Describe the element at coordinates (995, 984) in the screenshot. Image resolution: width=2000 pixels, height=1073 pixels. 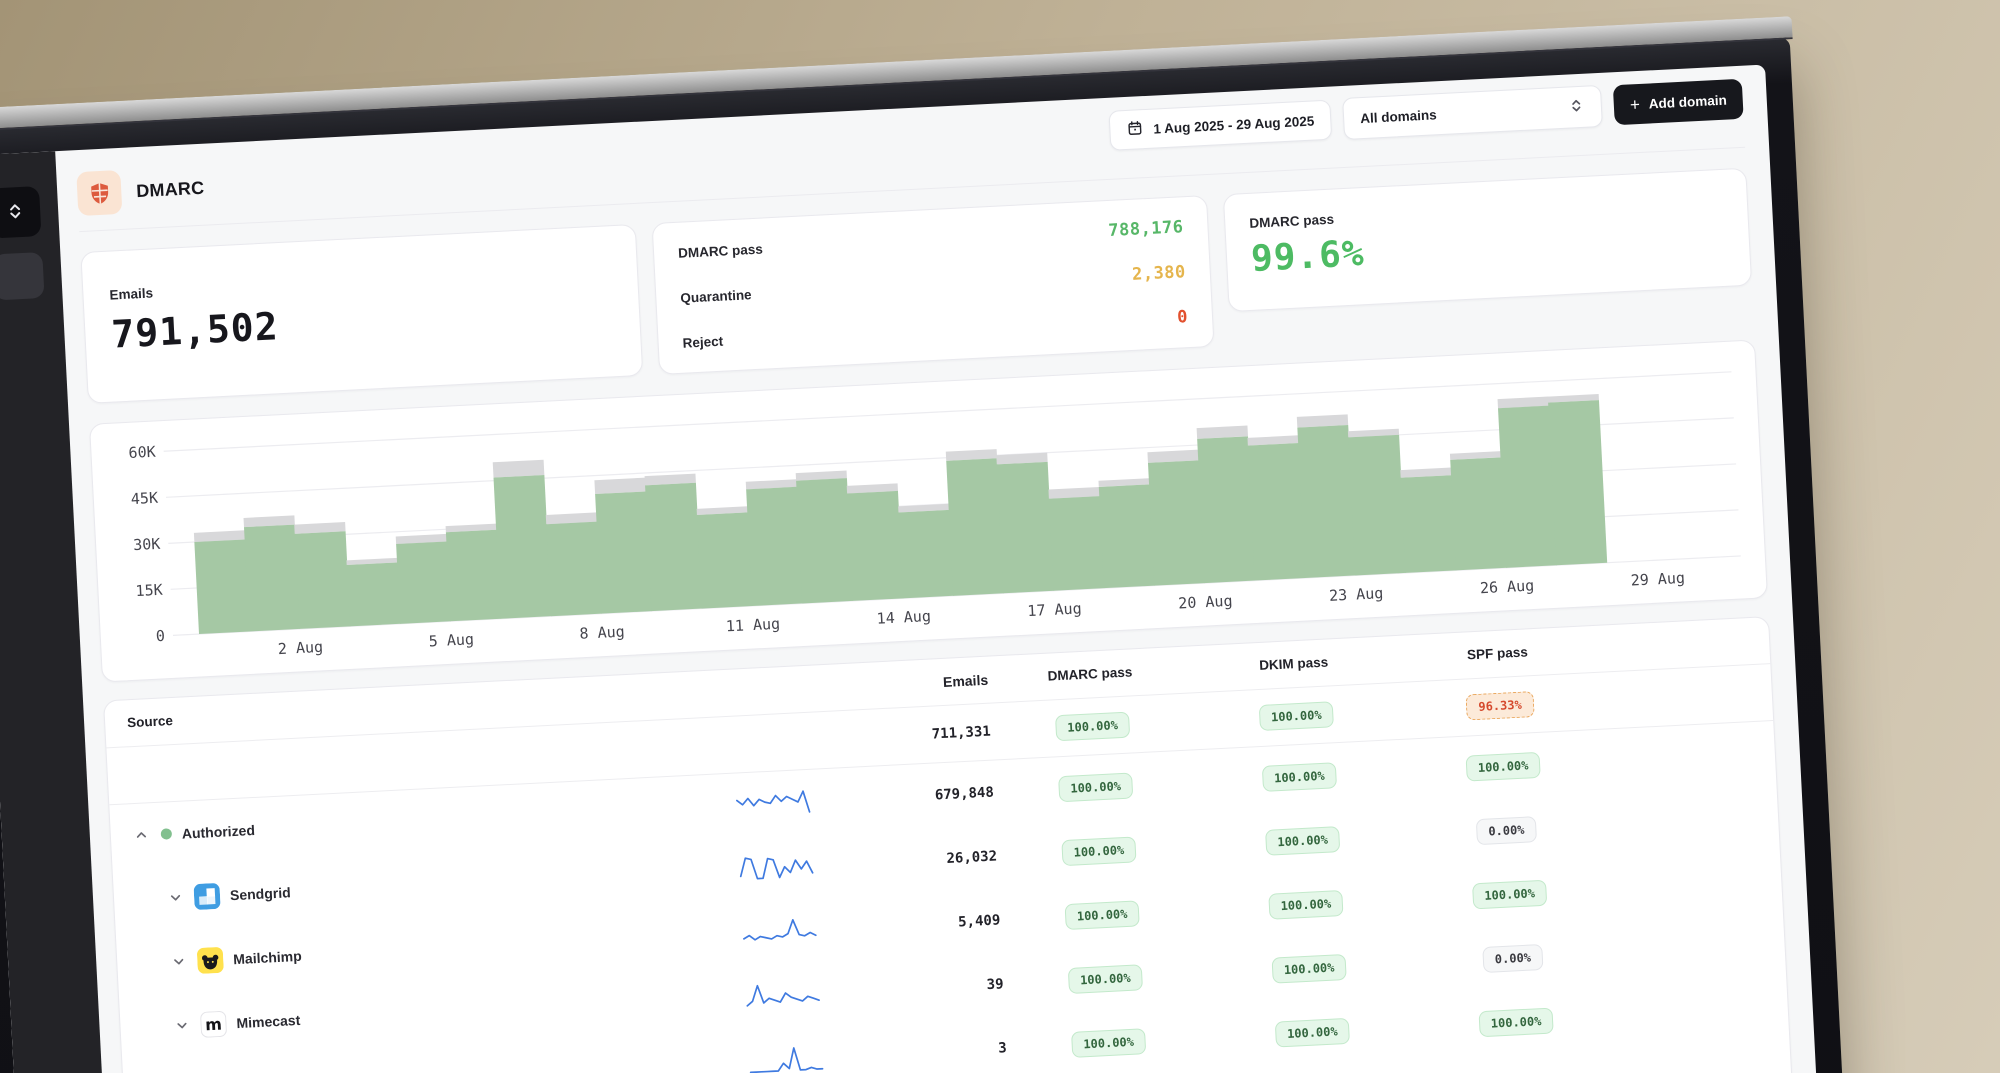
I see `email-count: 39` at that location.